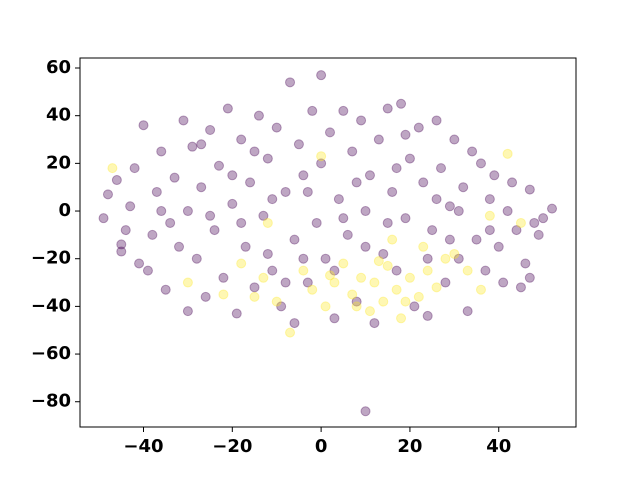 The image size is (640, 480). Describe the element at coordinates (498, 446) in the screenshot. I see `x-tick-label: 40` at that location.